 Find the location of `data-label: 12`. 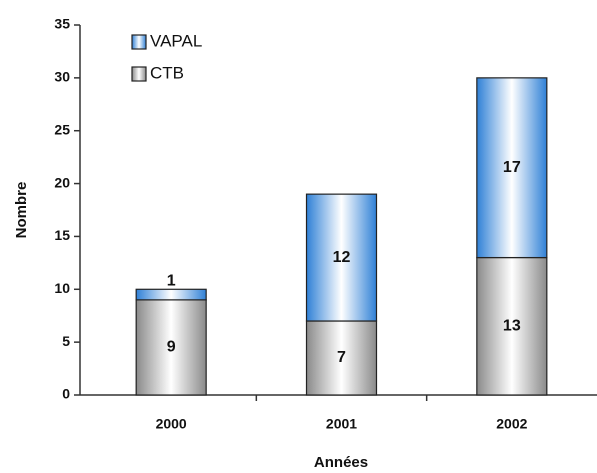

data-label: 12 is located at coordinates (342, 257).